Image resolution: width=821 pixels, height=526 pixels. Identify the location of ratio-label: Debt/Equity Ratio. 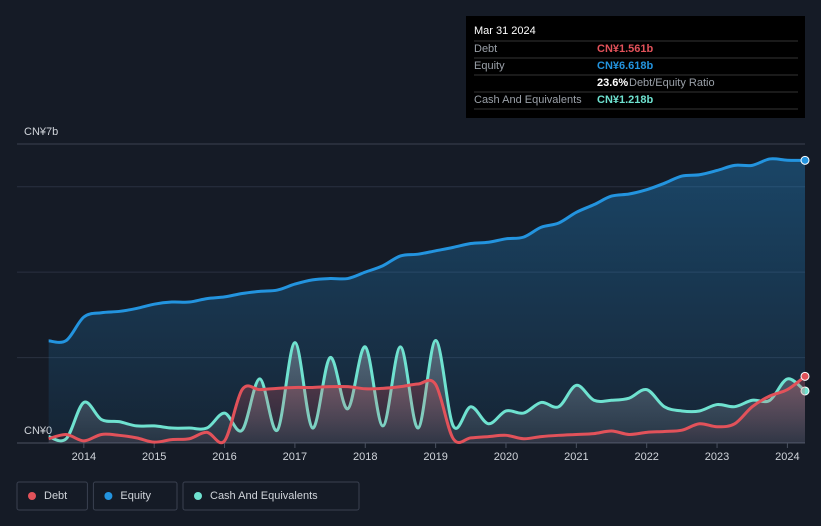
(672, 83).